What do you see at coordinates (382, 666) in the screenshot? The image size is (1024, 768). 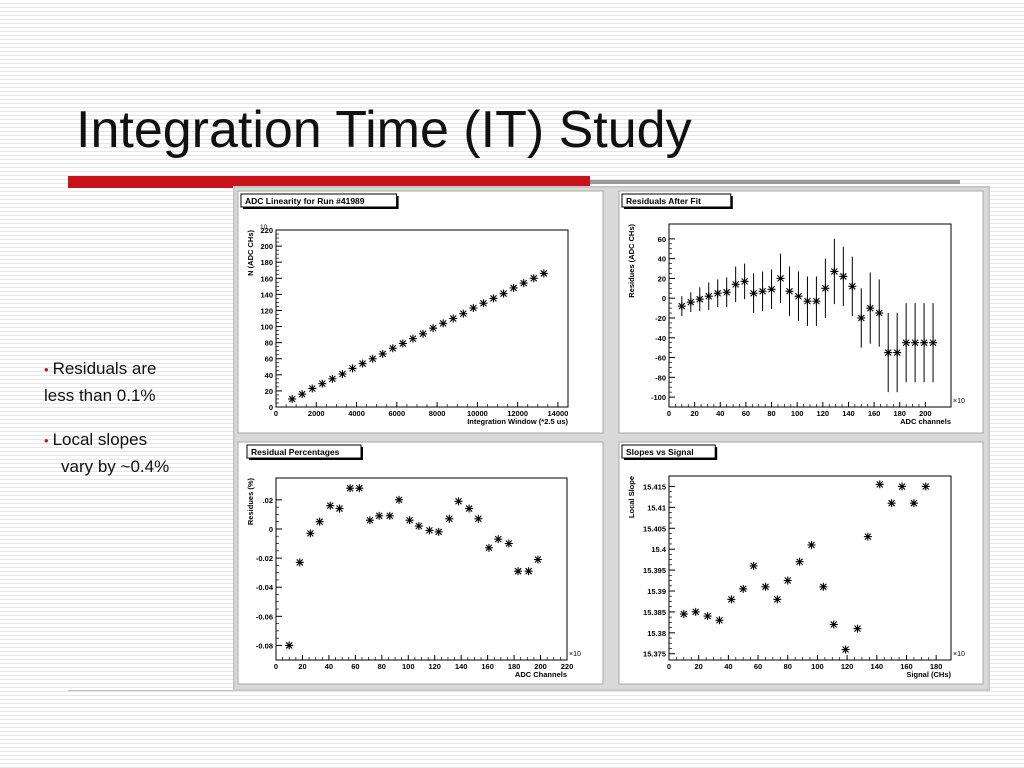 I see `x-tick-label: 80` at bounding box center [382, 666].